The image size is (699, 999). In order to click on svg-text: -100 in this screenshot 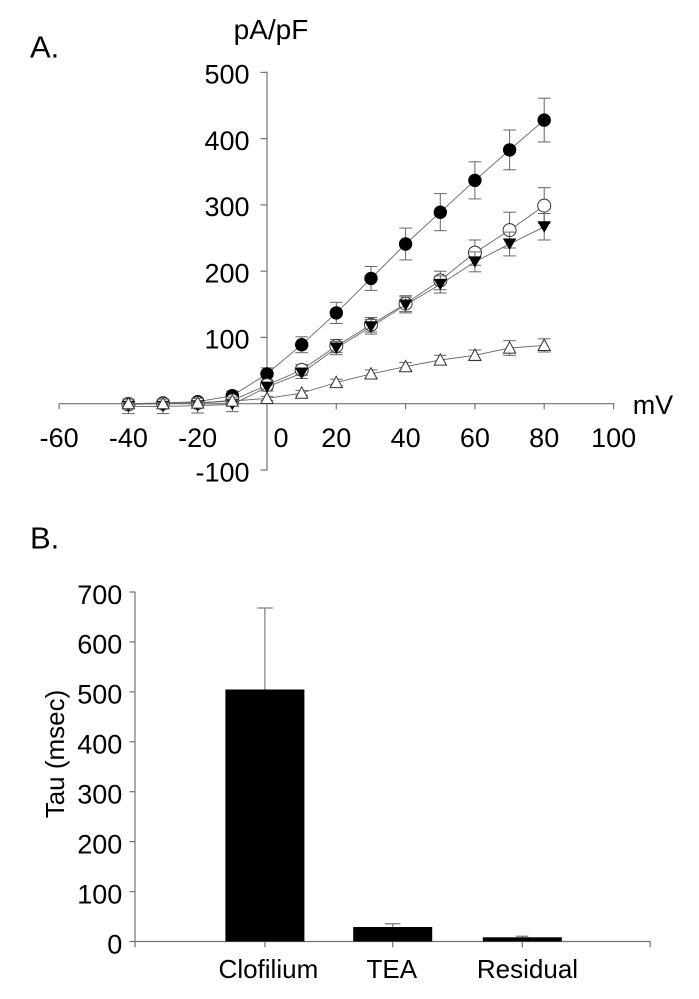, I will do `click(222, 472)`.